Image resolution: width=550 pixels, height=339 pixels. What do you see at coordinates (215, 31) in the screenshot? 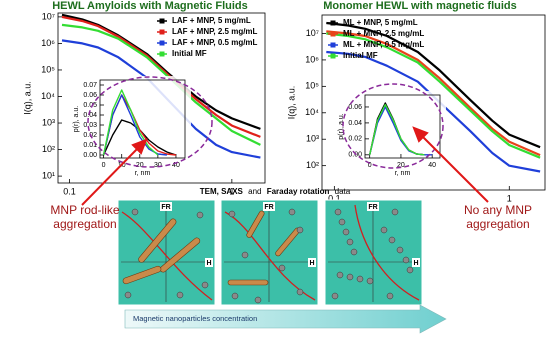
I see `legend-label: LAF + MNP, 2.5 mg/mL` at bounding box center [215, 31].